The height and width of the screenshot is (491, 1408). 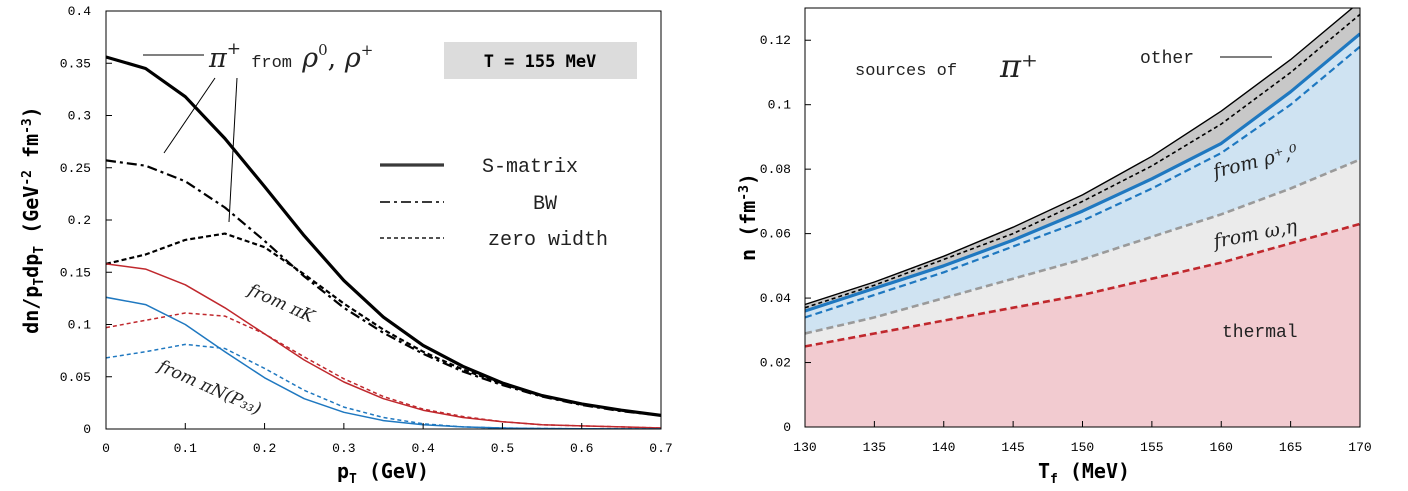 I want to click on sources-label: sources of, so click(x=906, y=71).